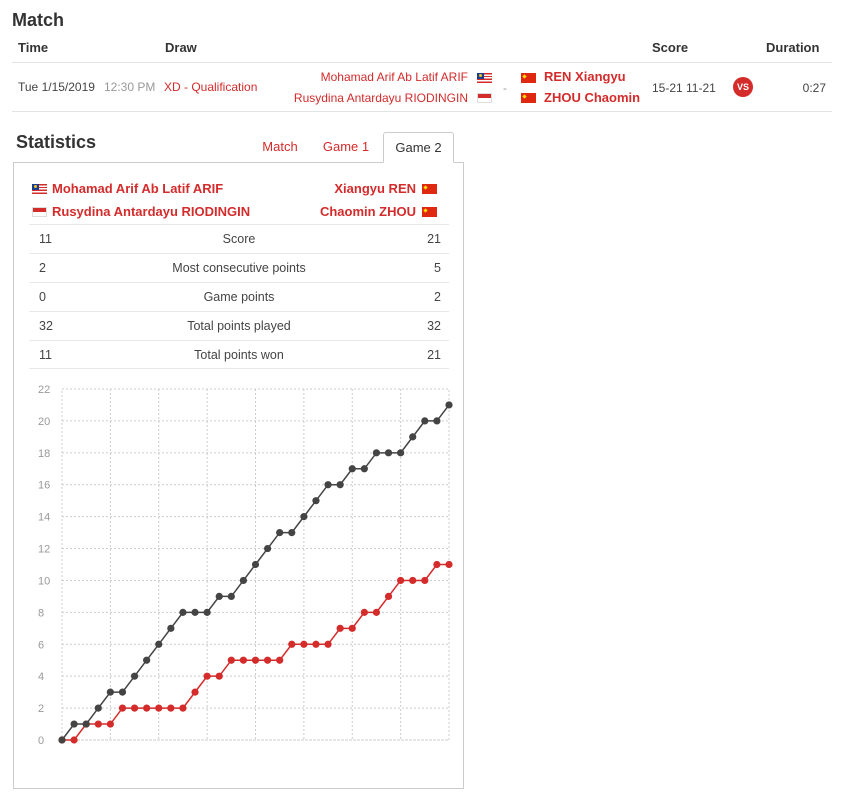 The width and height of the screenshot is (845, 804). What do you see at coordinates (56, 142) in the screenshot?
I see `statistics-heading: Statistics` at bounding box center [56, 142].